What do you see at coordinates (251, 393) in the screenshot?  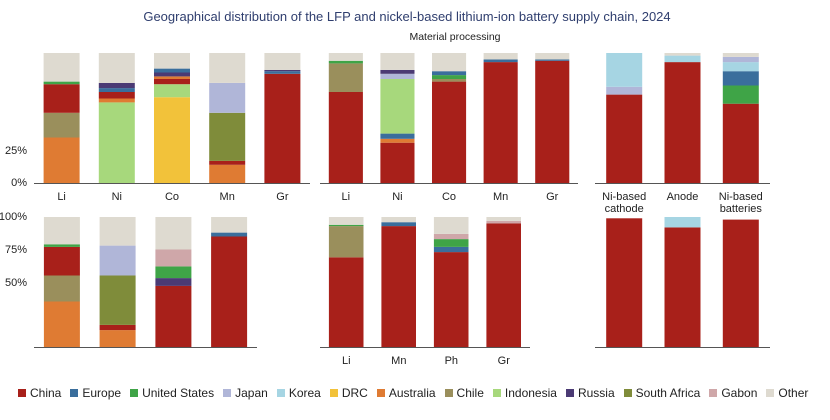 I see `legend-label: Japan` at bounding box center [251, 393].